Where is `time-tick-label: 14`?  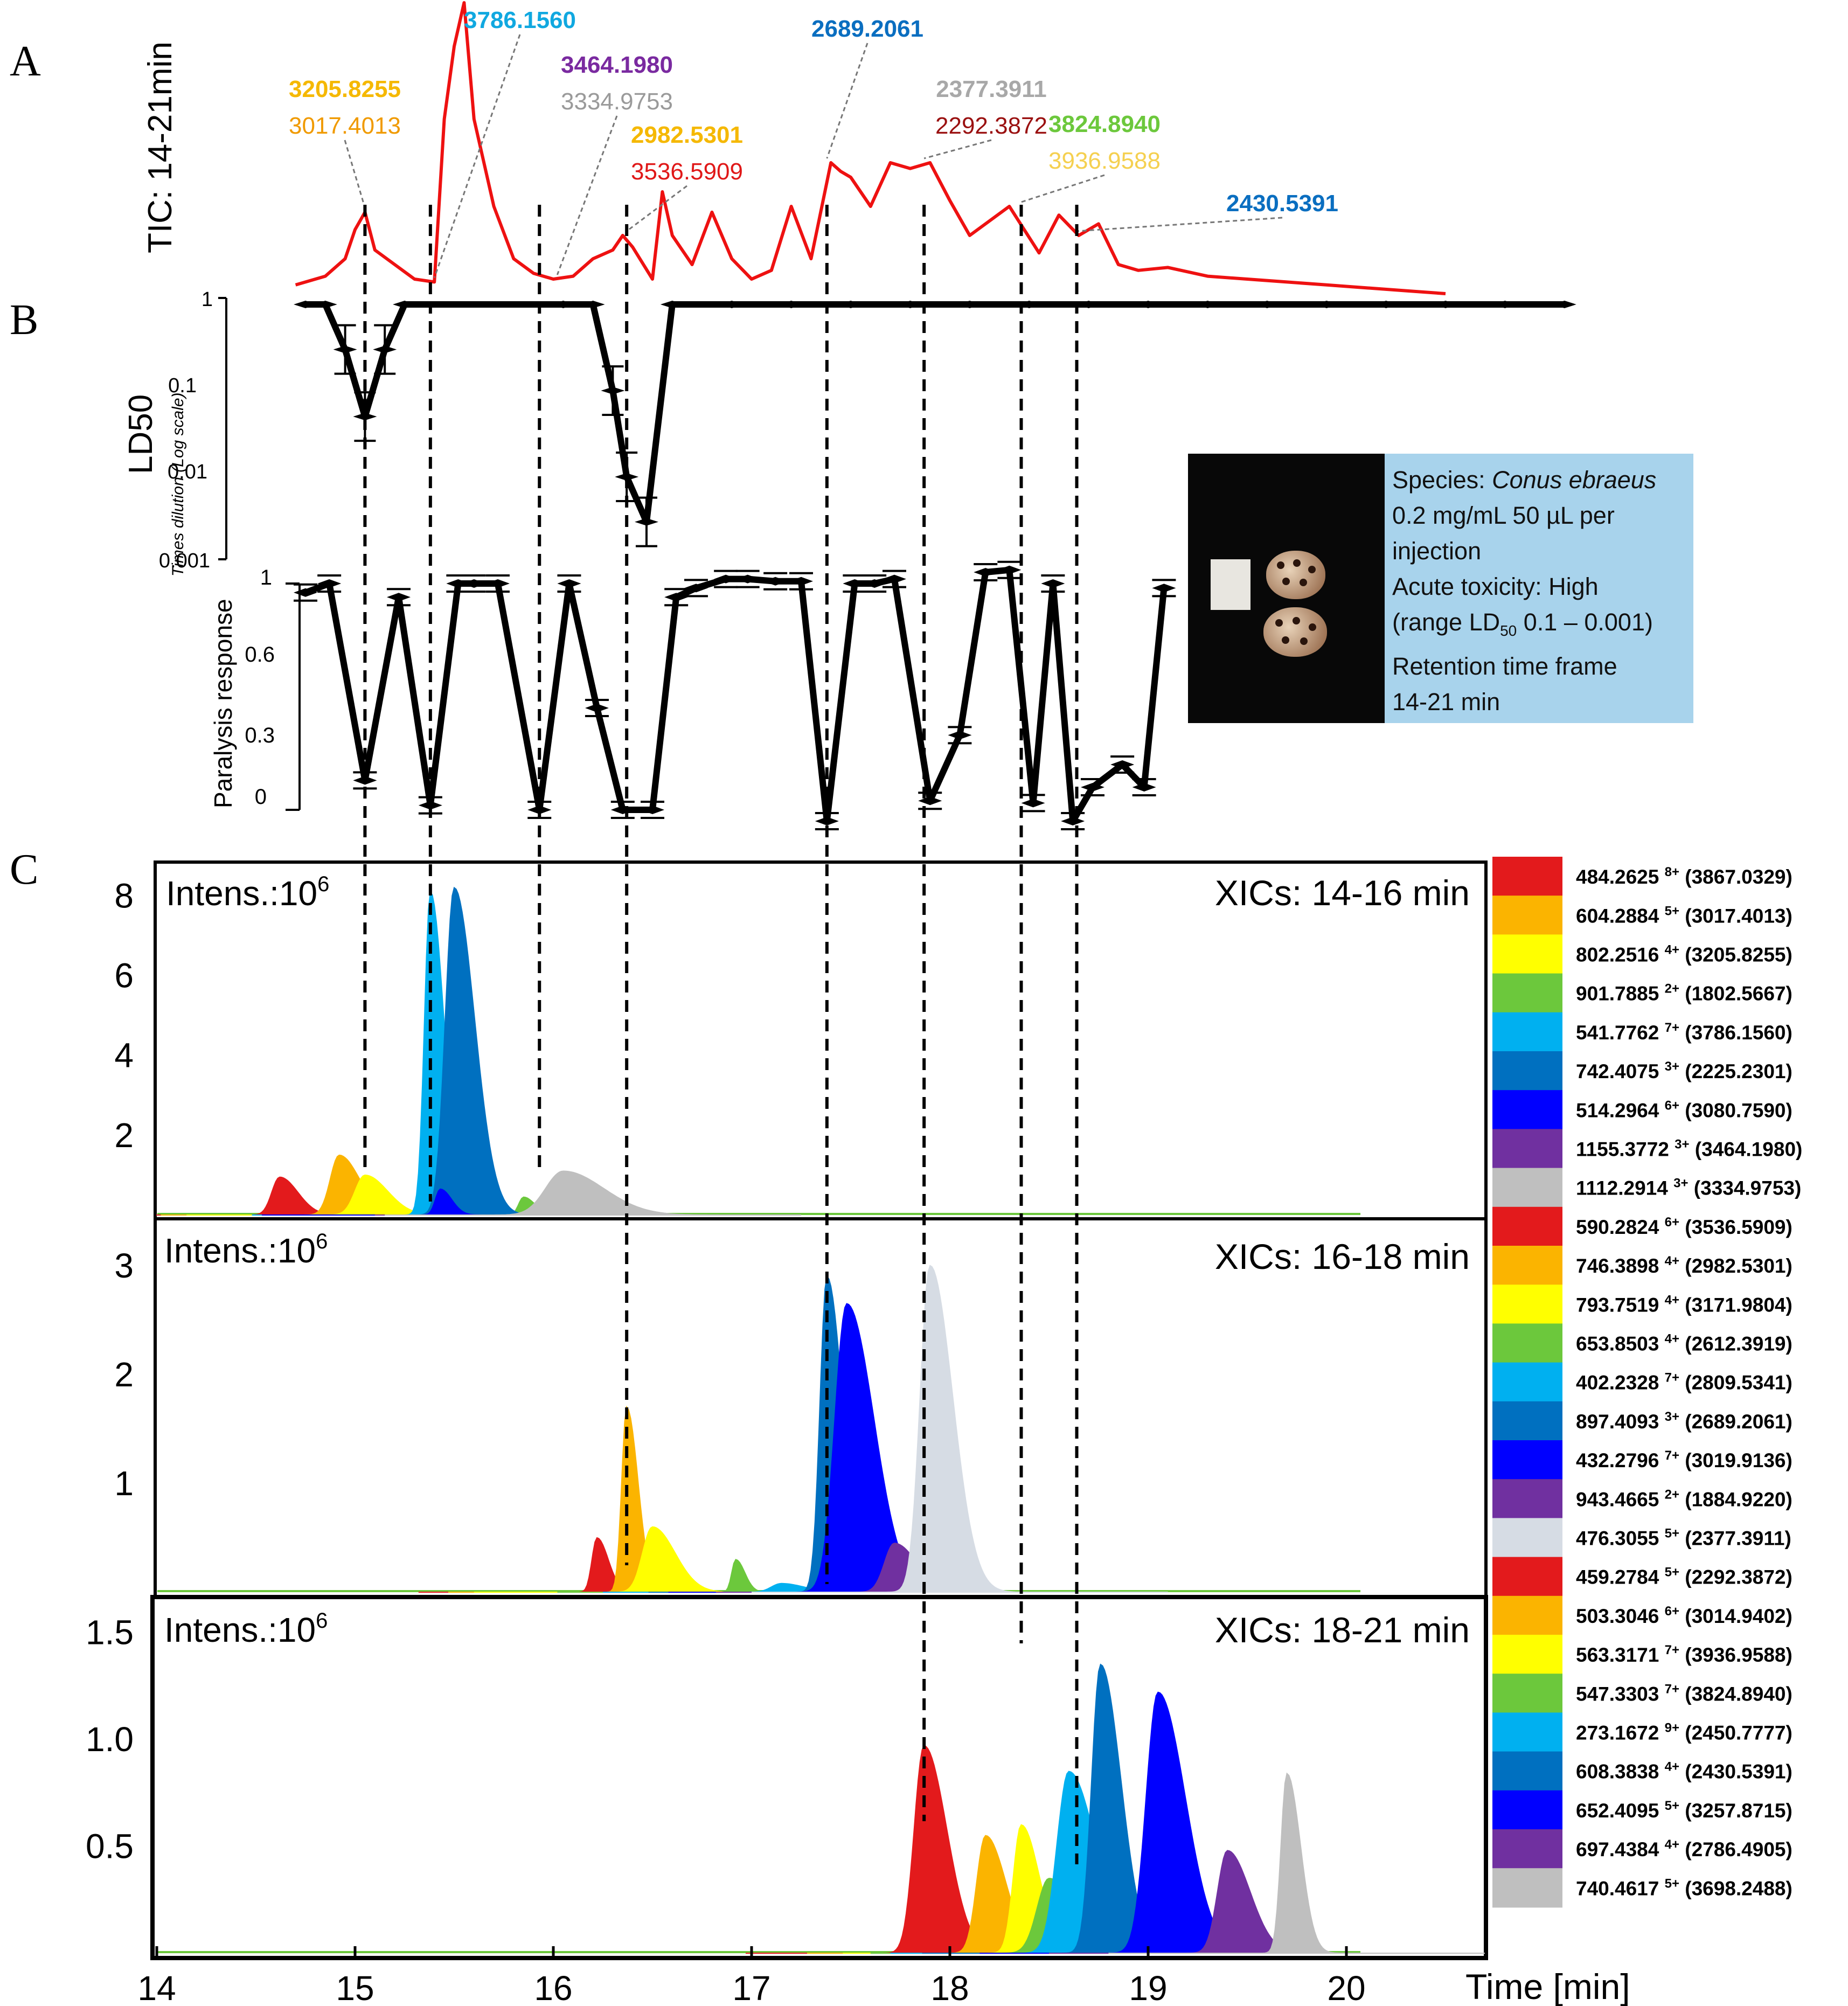
time-tick-label: 14 is located at coordinates (156, 1987).